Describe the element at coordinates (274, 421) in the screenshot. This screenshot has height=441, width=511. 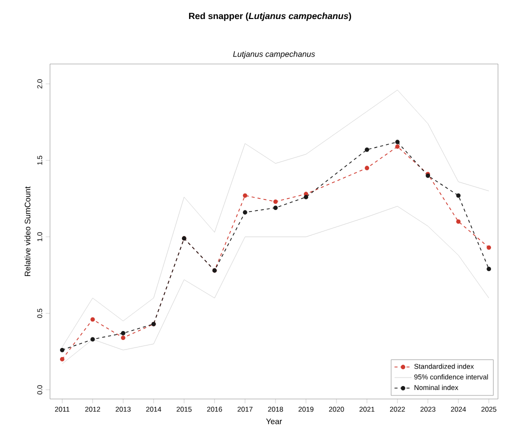
I see `x-axis-title: Year` at that location.